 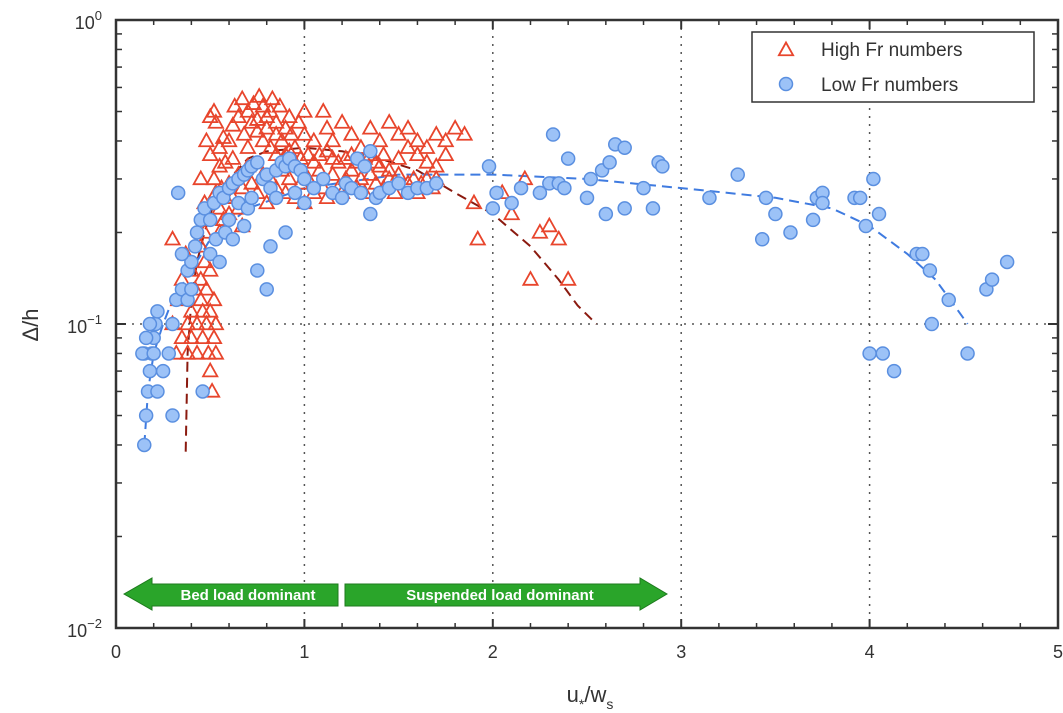 What do you see at coordinates (786, 84) in the screenshot?
I see `legend-low-fr-marker` at bounding box center [786, 84].